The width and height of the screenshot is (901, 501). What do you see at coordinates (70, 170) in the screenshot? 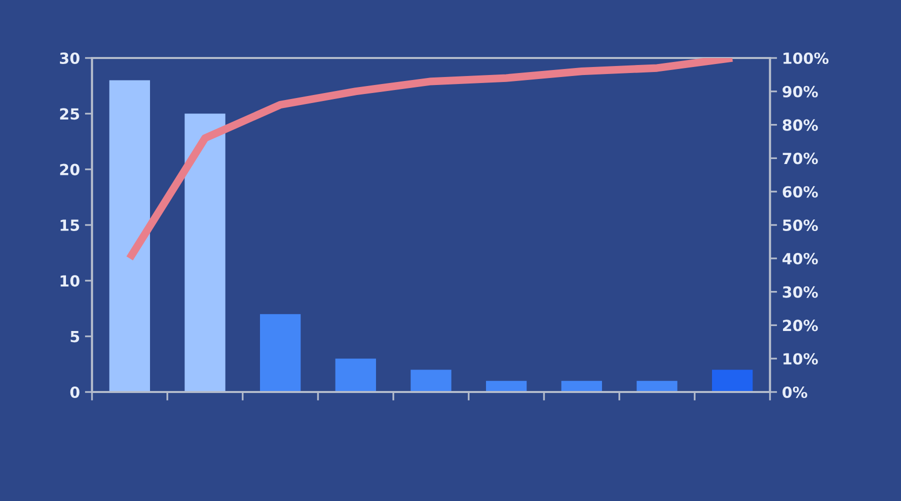
I see `y-tick-label: 20` at bounding box center [70, 170].